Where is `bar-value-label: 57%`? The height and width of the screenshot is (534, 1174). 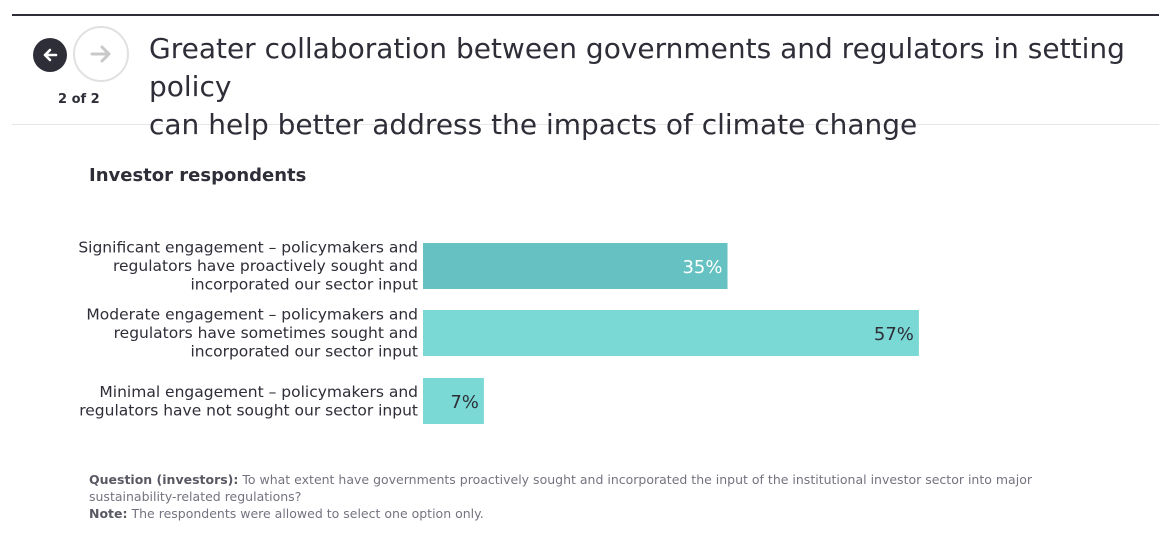 bar-value-label: 57% is located at coordinates (894, 334).